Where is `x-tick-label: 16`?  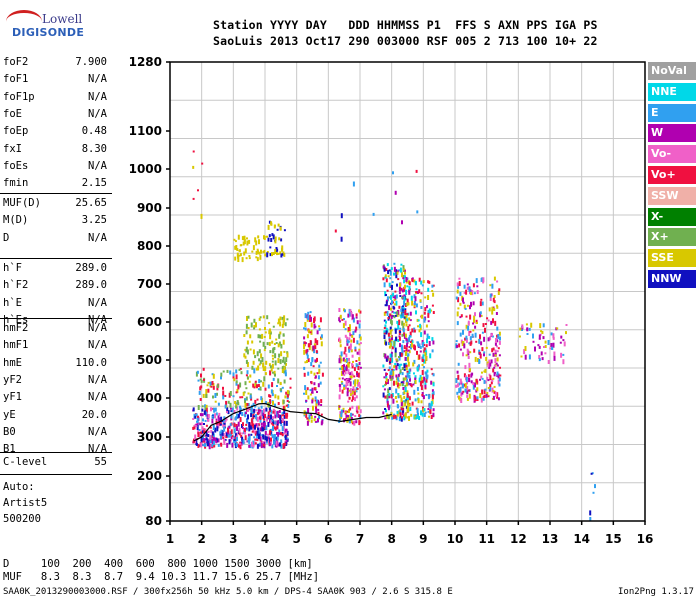 x-tick-label: 16 is located at coordinates (645, 539).